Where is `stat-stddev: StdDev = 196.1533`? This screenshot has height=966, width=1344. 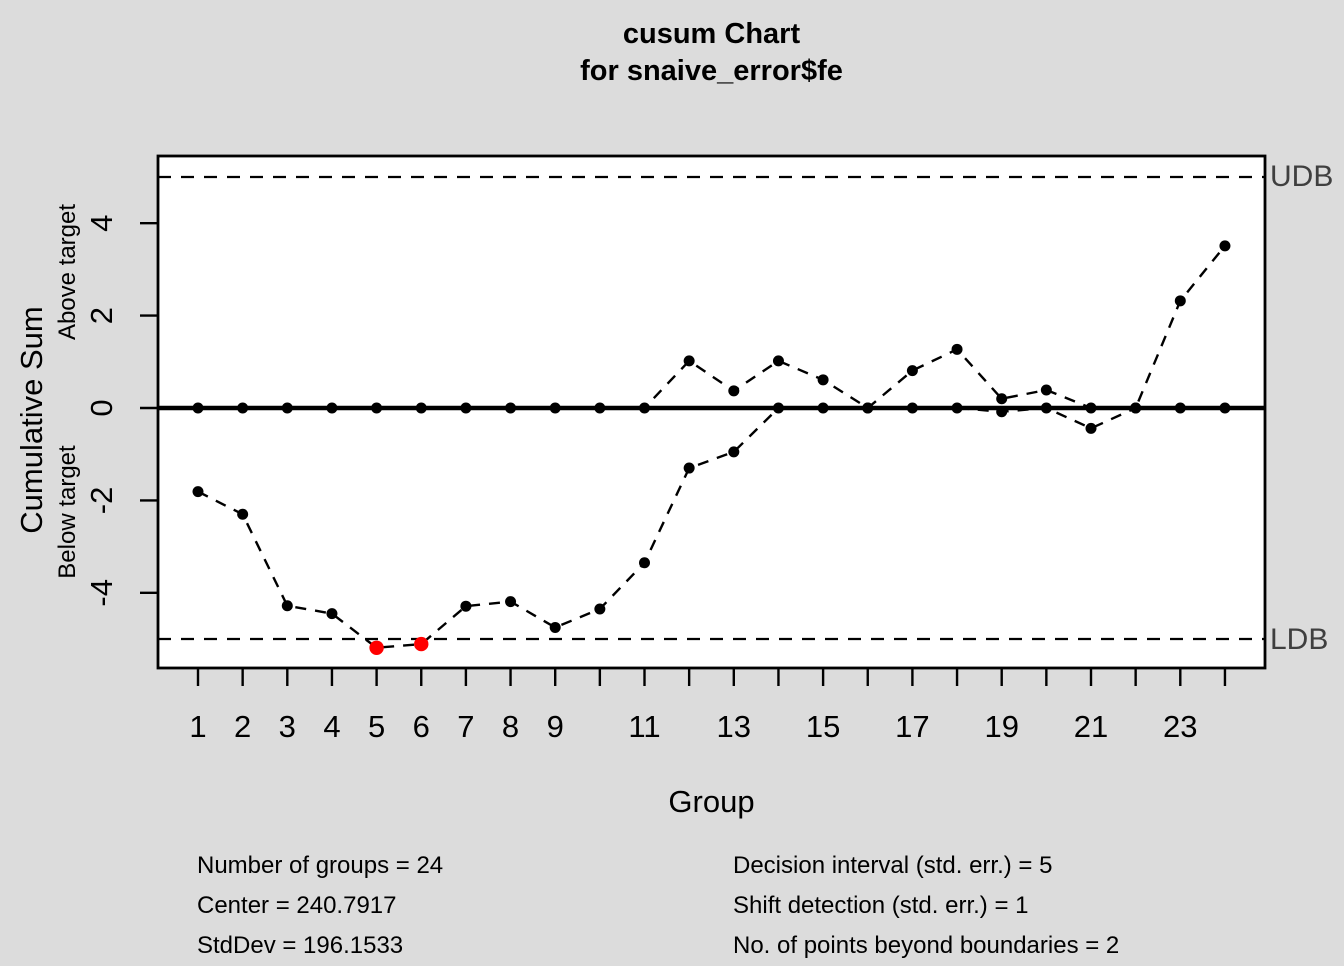 stat-stddev: StdDev = 196.1533 is located at coordinates (300, 945).